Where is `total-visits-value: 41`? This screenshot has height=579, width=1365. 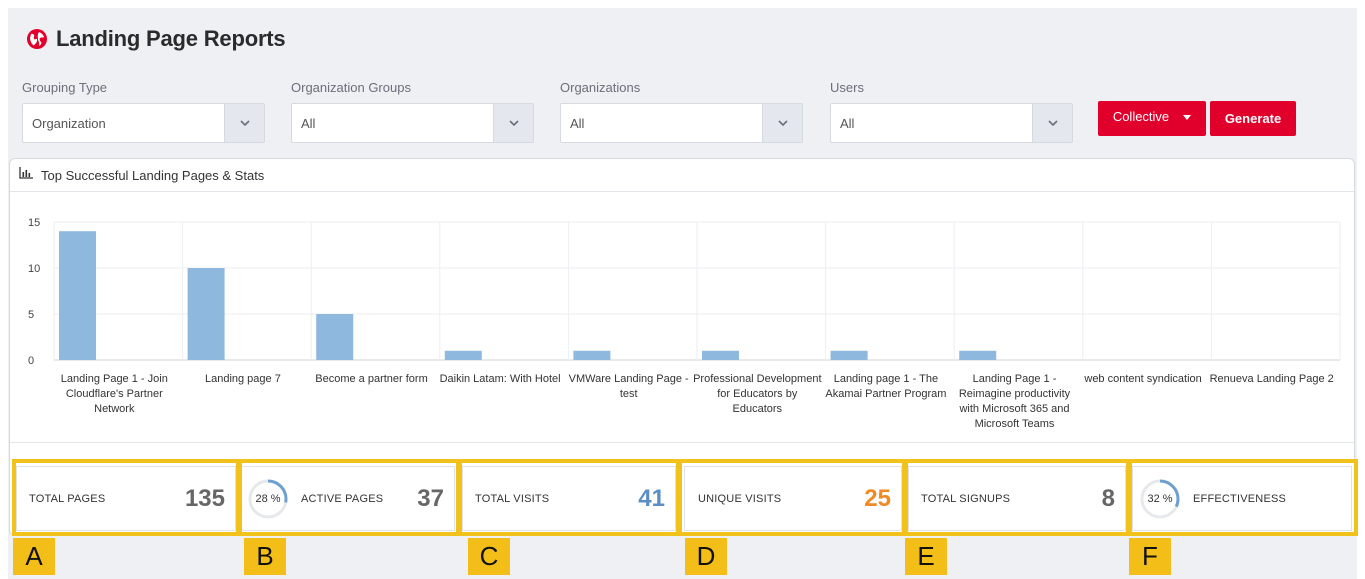 total-visits-value: 41 is located at coordinates (651, 498).